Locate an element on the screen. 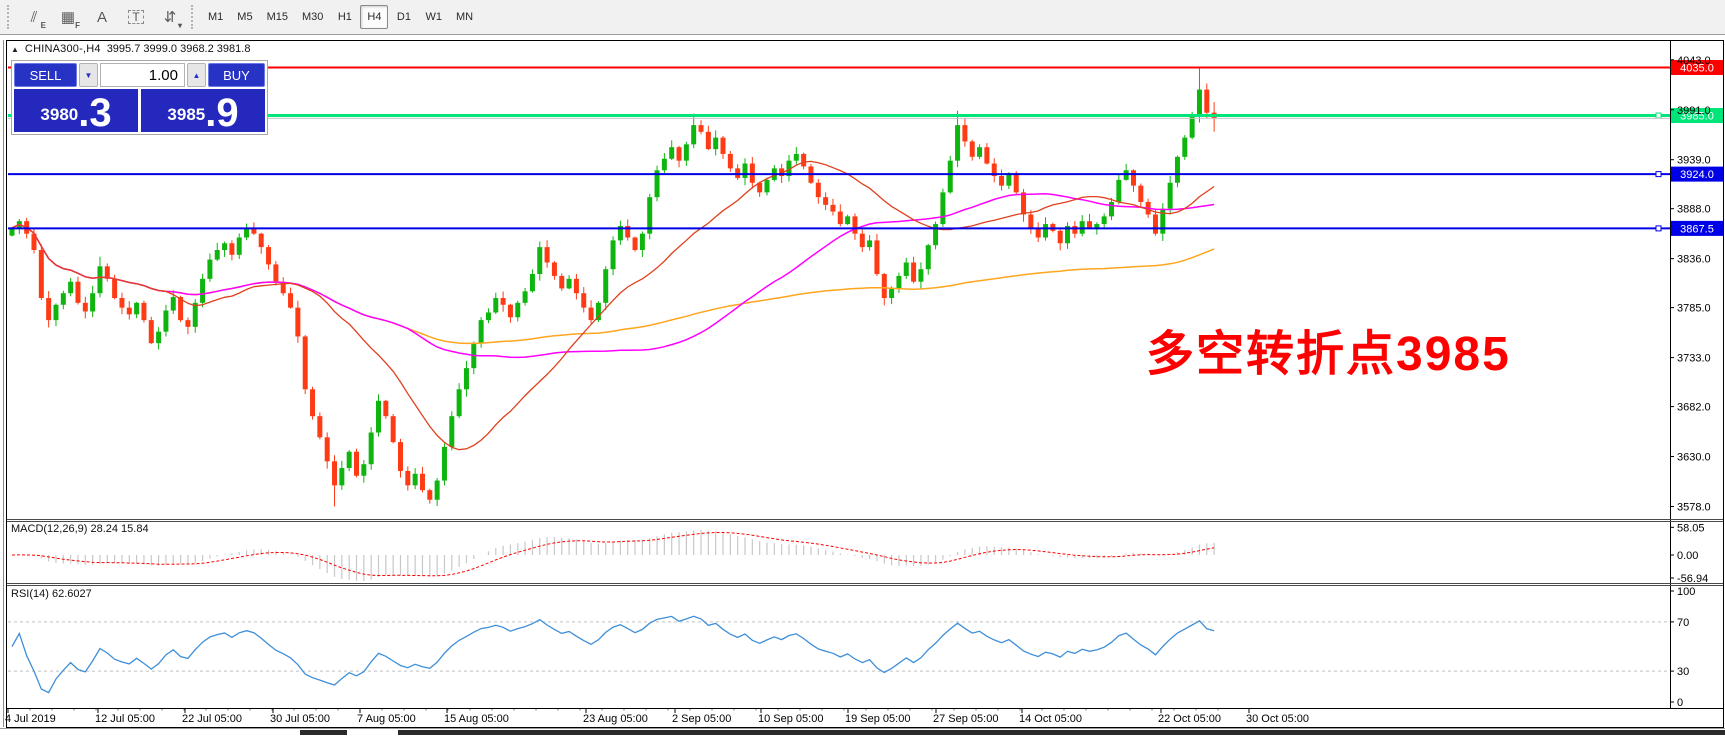 This screenshot has width=1725, height=736. macd-indicator-label: MACD(12,26,9) 28.24 15.84 is located at coordinates (80, 529).